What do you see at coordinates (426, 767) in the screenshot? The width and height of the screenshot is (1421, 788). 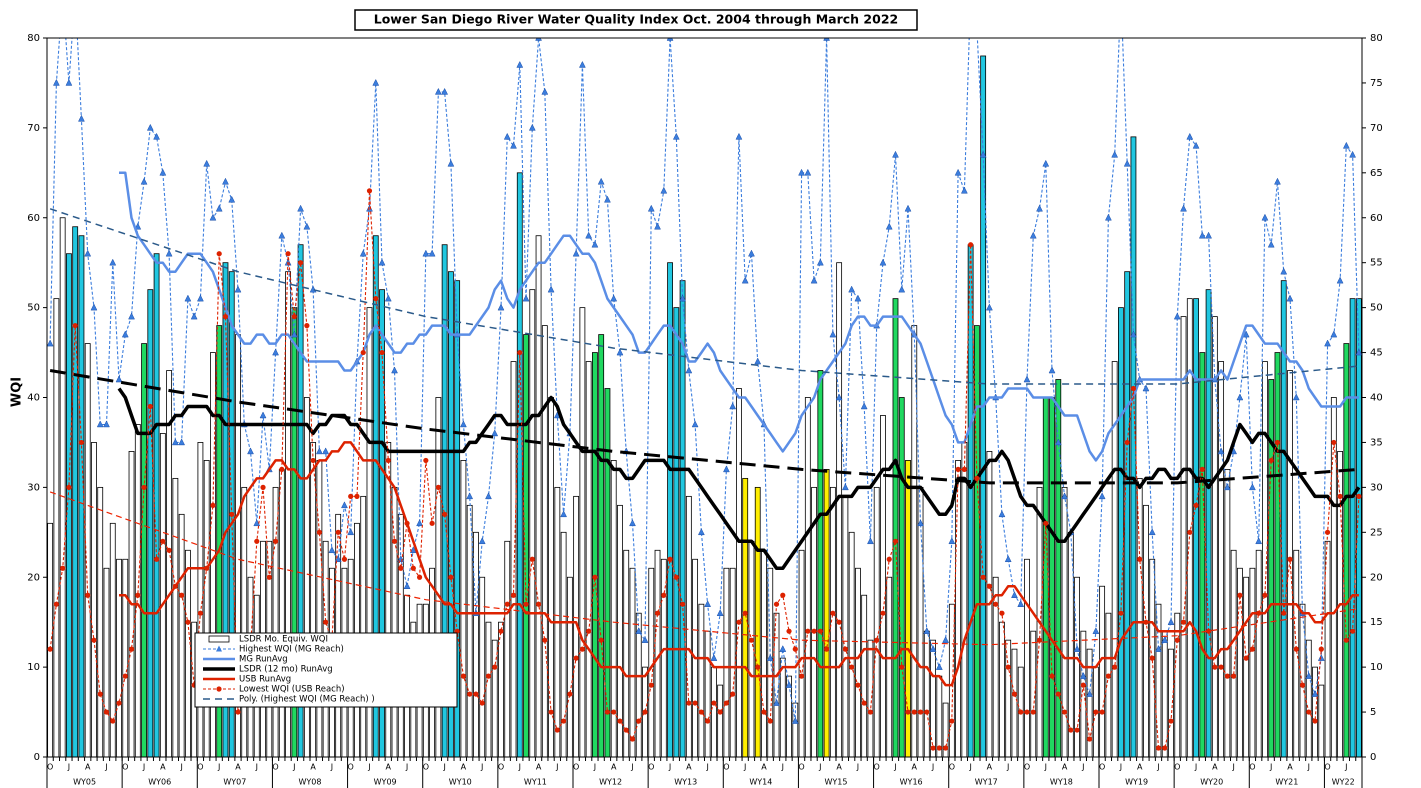 I see `x-tick-label: O` at bounding box center [426, 767].